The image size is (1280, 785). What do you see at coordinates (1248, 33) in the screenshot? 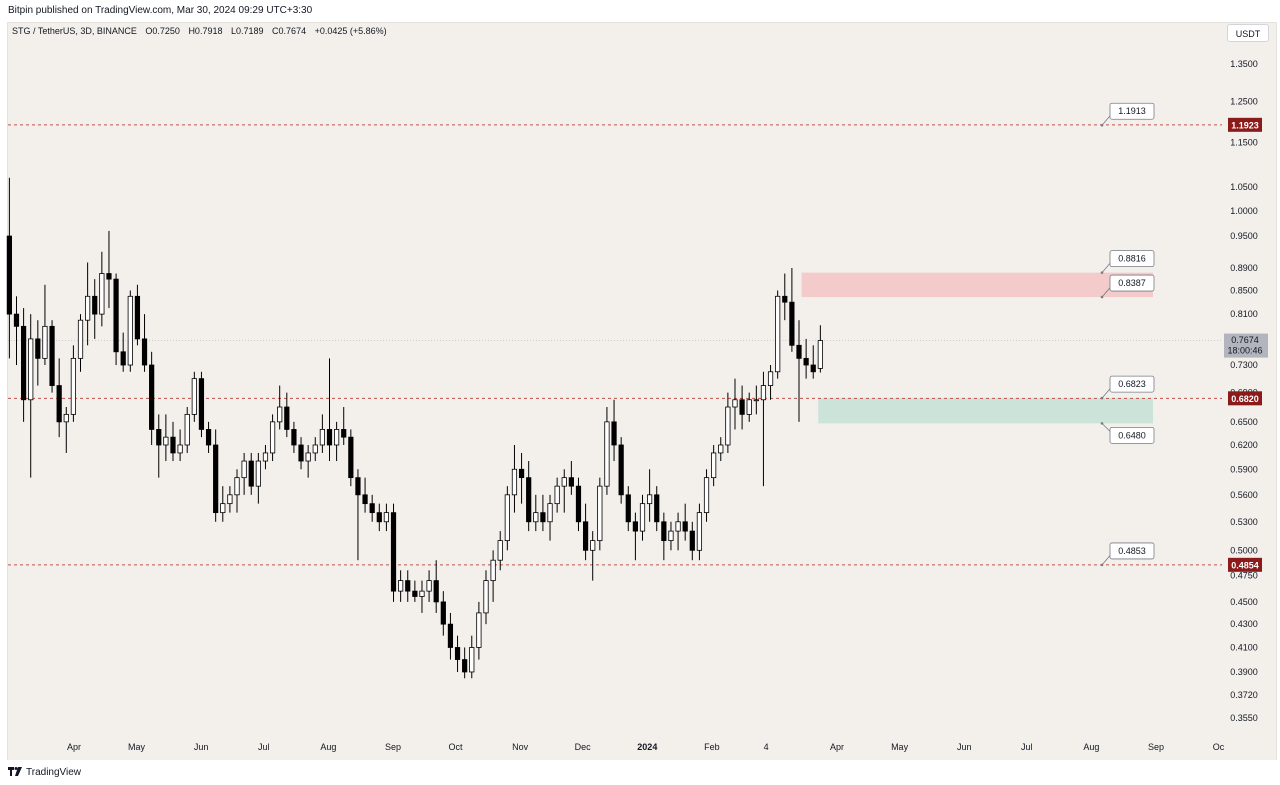
I see `currency-button: USDT` at bounding box center [1248, 33].